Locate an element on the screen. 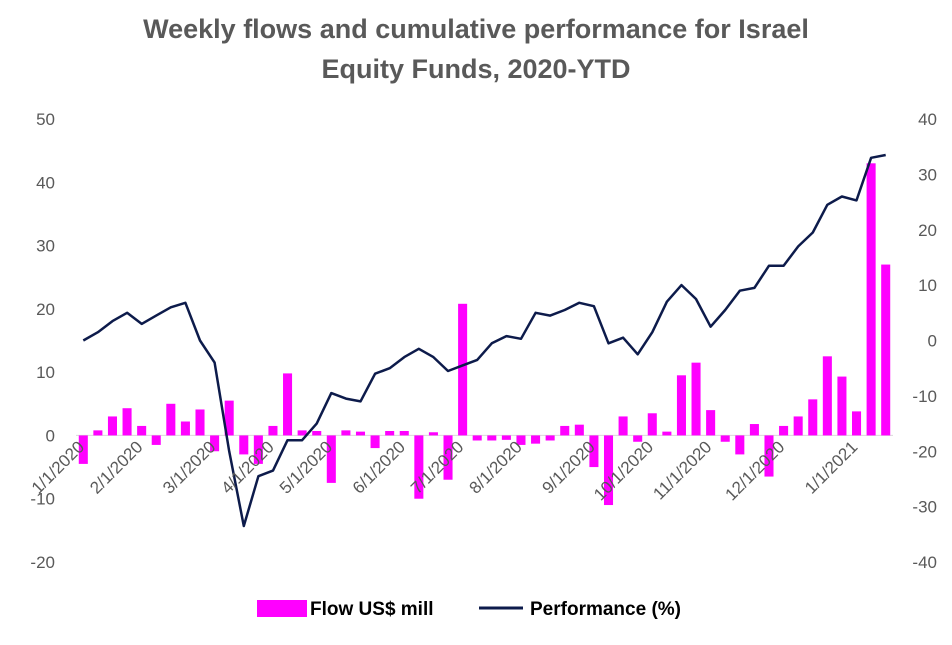 The width and height of the screenshot is (952, 645). right-tick-label: 20 is located at coordinates (927, 230).